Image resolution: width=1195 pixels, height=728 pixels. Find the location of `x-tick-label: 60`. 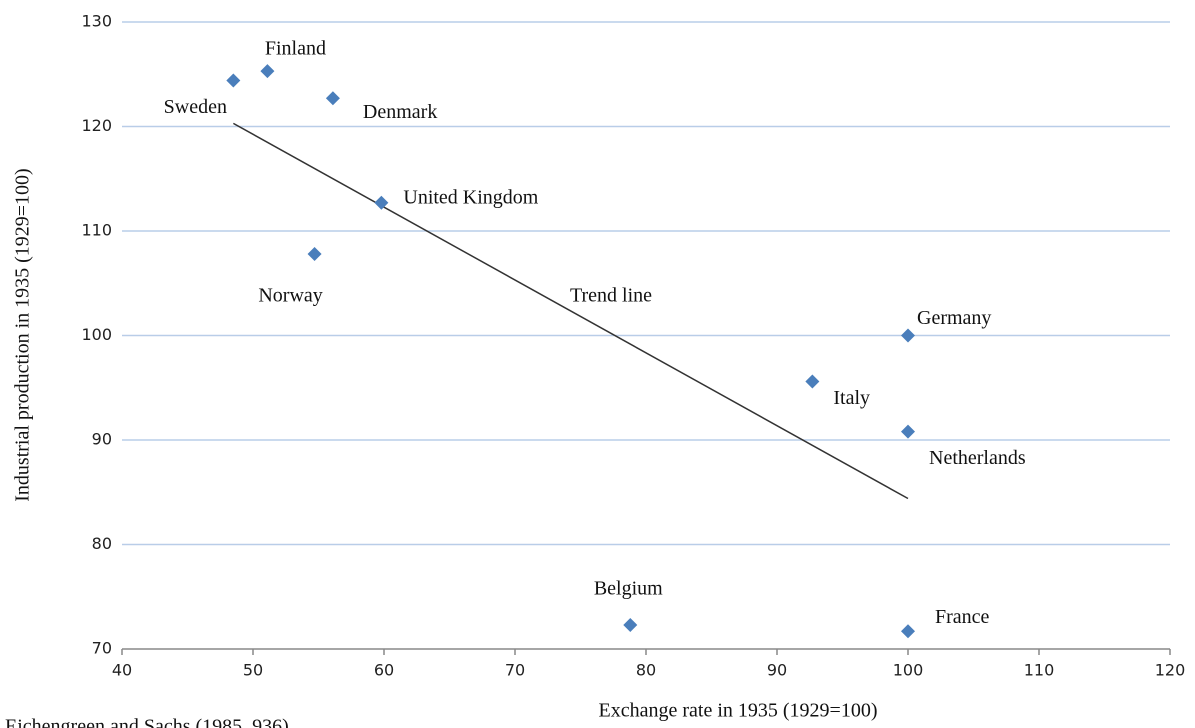

x-tick-label: 60 is located at coordinates (384, 670).